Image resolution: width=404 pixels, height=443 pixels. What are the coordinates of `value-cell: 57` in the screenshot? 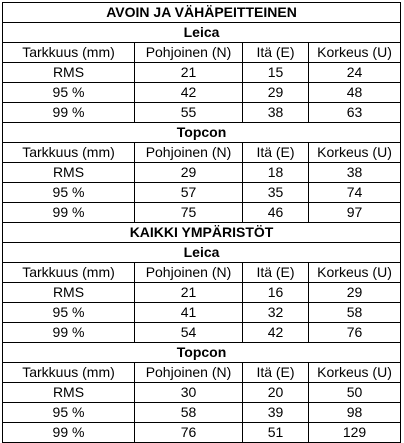 It's located at (188, 192).